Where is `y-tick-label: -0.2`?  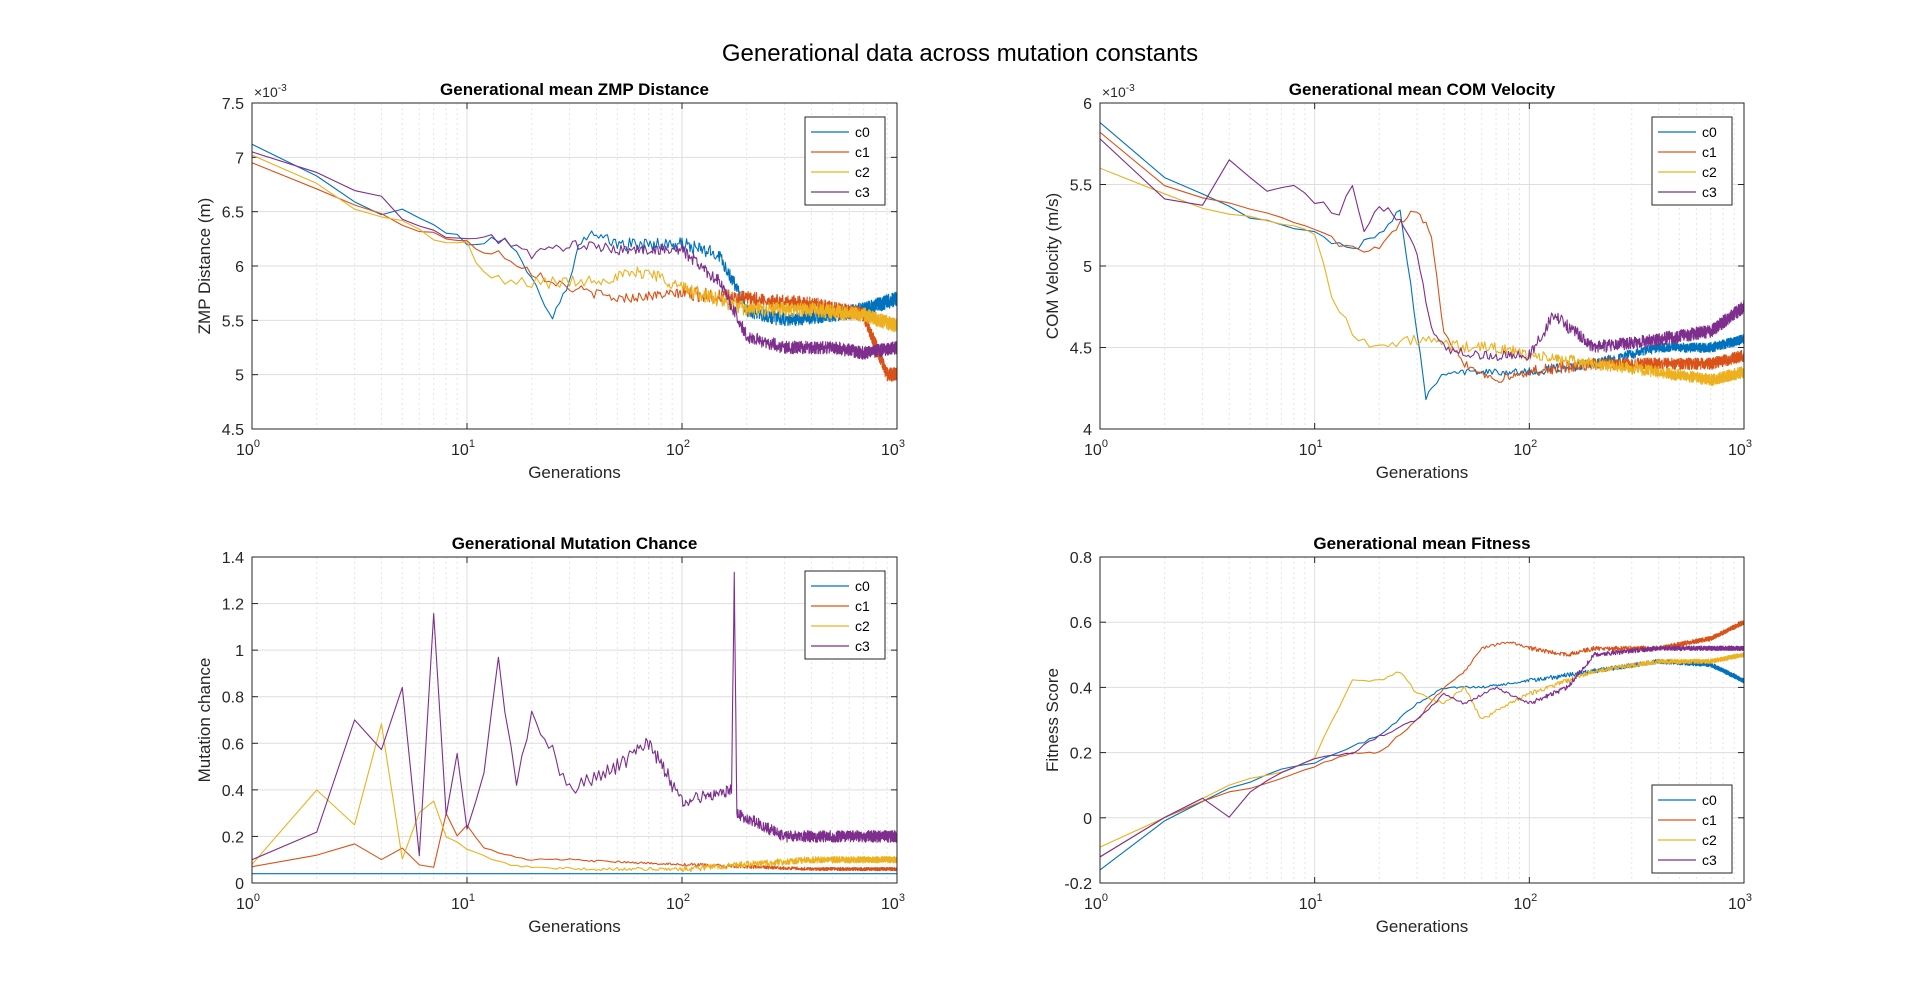
y-tick-label: -0.2 is located at coordinates (1078, 884).